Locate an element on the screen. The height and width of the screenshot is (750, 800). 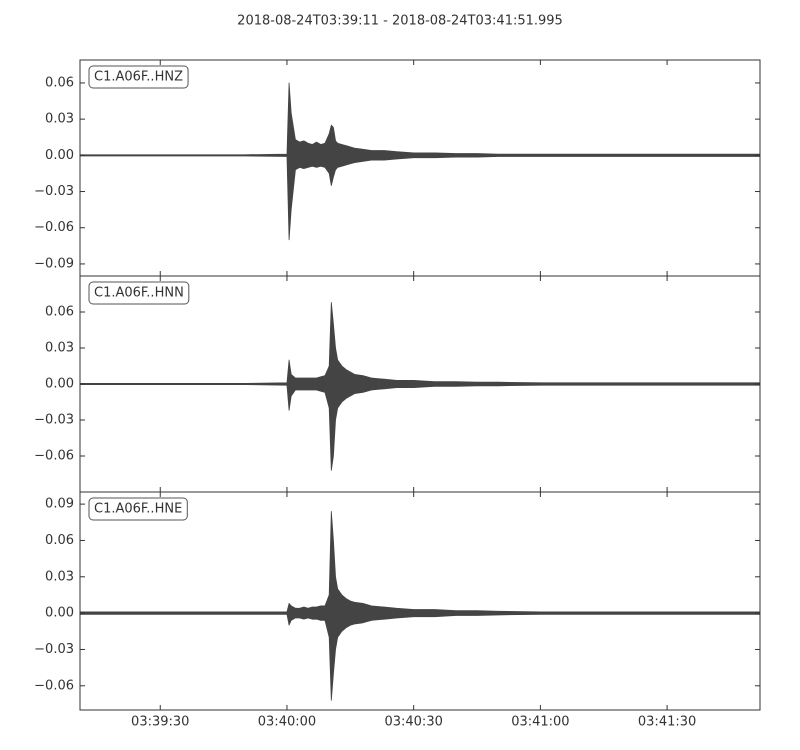
trace-label: C1.A06F..HNN is located at coordinates (139, 293).